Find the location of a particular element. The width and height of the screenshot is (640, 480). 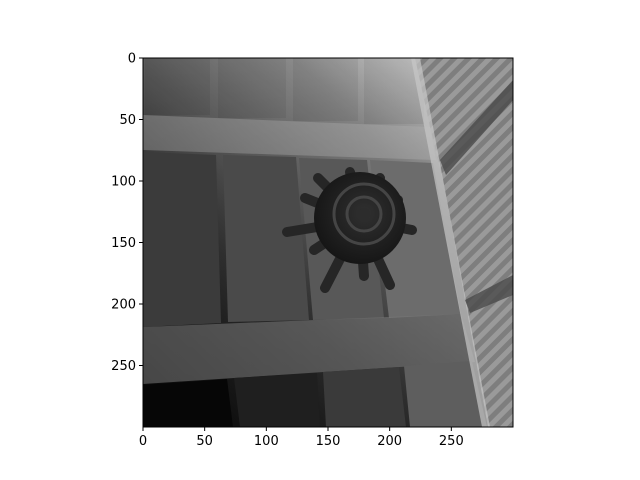

x-axis: 0 50 100 150 200 250 is located at coordinates (301, 438).